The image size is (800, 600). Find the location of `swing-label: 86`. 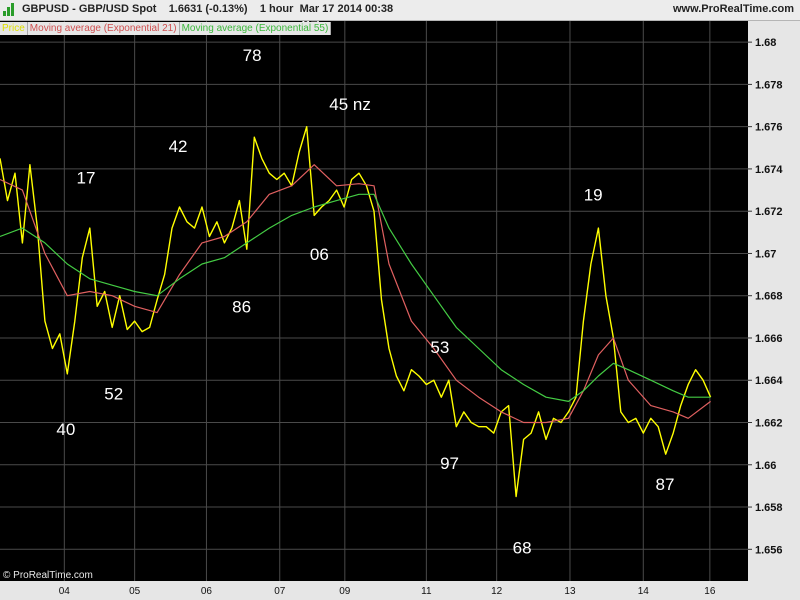

swing-label: 86 is located at coordinates (241, 307).